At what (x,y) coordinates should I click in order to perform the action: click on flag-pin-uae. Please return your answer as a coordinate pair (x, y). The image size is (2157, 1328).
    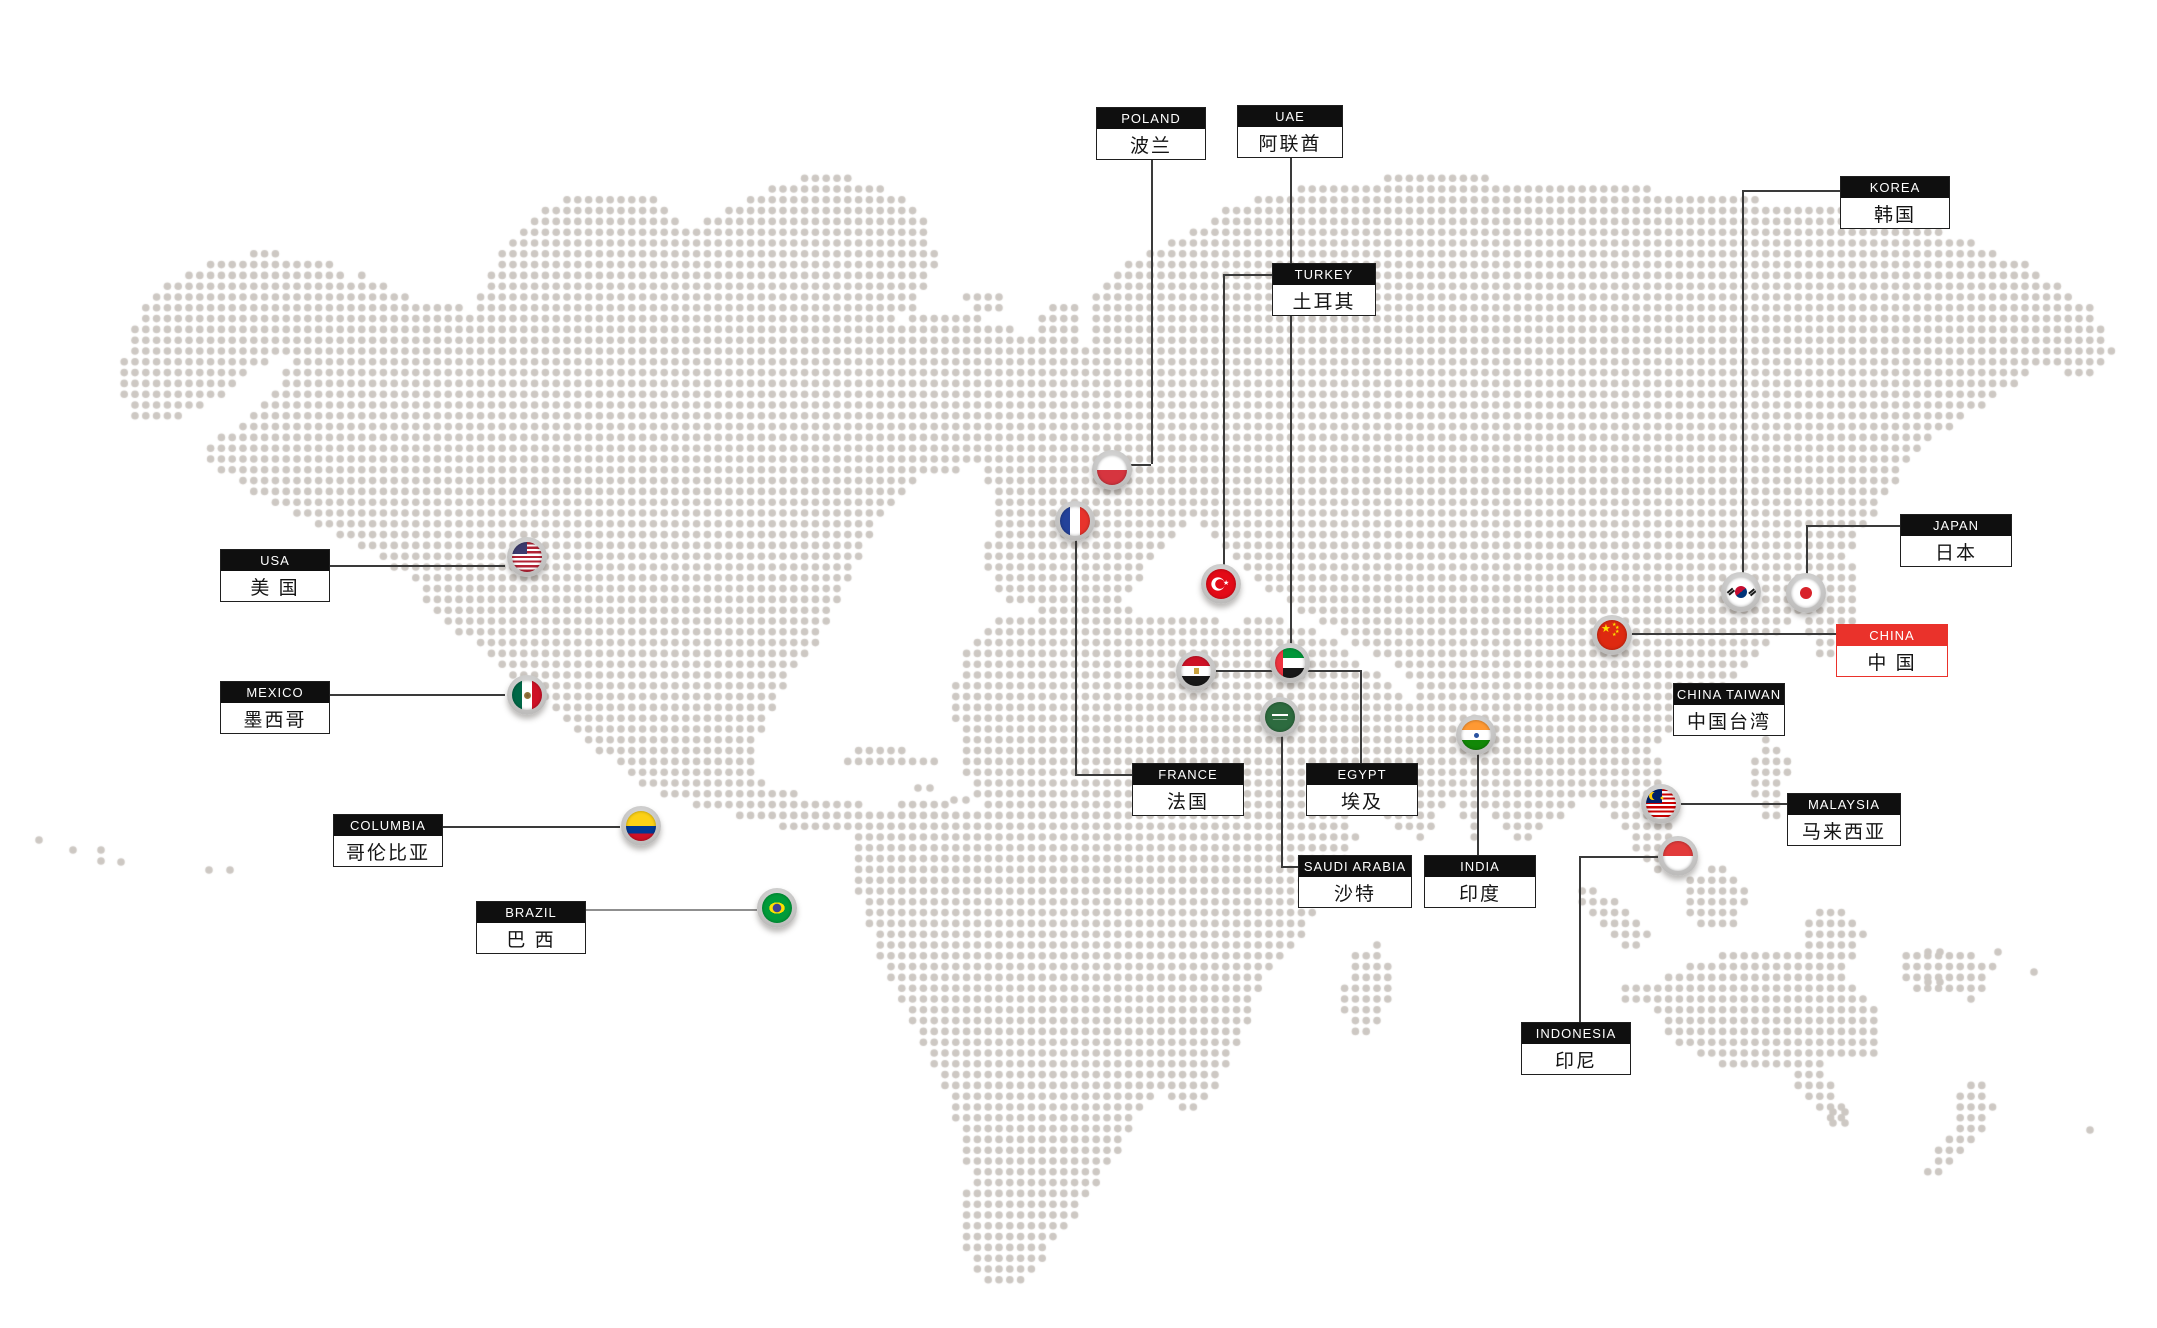
    Looking at the image, I should click on (1290, 663).